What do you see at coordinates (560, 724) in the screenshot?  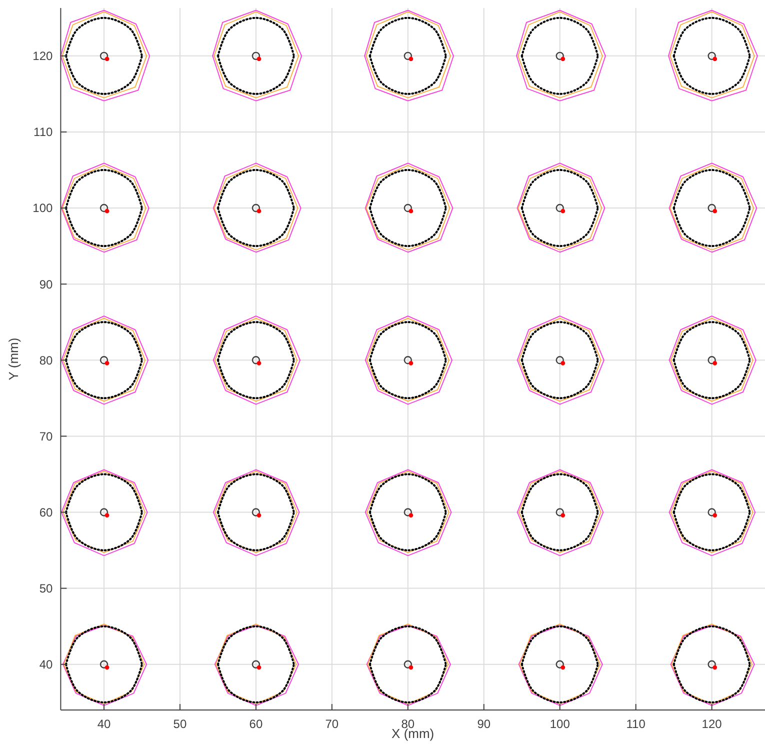 I see `x-tick-label: 100` at bounding box center [560, 724].